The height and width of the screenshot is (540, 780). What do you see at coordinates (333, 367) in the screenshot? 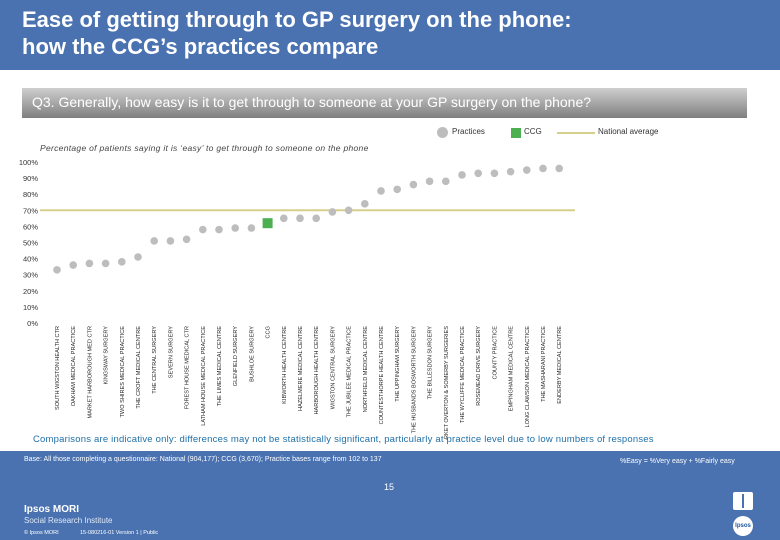
I see `x-category-label: WIGSTON CENTRAL SURGERY` at bounding box center [333, 367].